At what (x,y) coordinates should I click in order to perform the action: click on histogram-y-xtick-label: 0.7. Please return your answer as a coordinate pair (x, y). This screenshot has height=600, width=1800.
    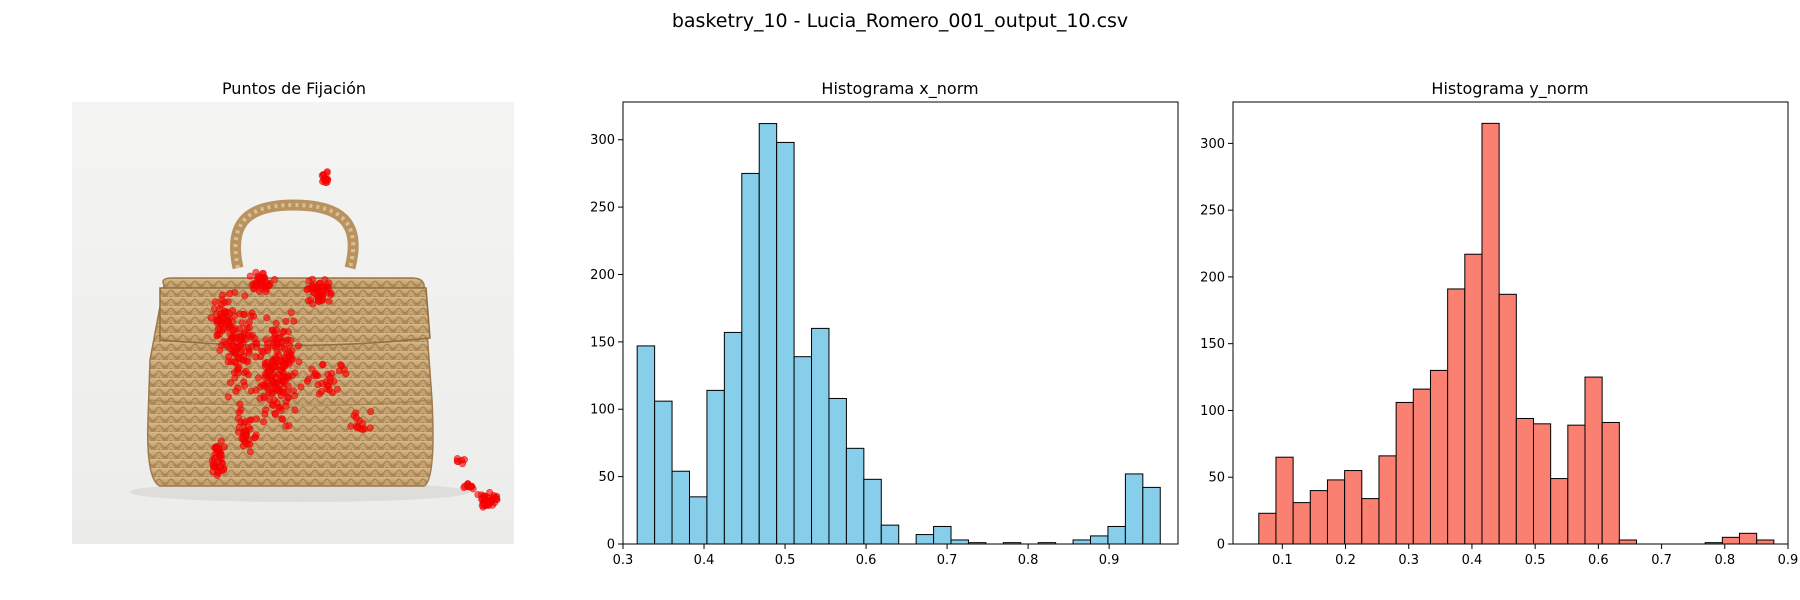
    Looking at the image, I should click on (1661, 560).